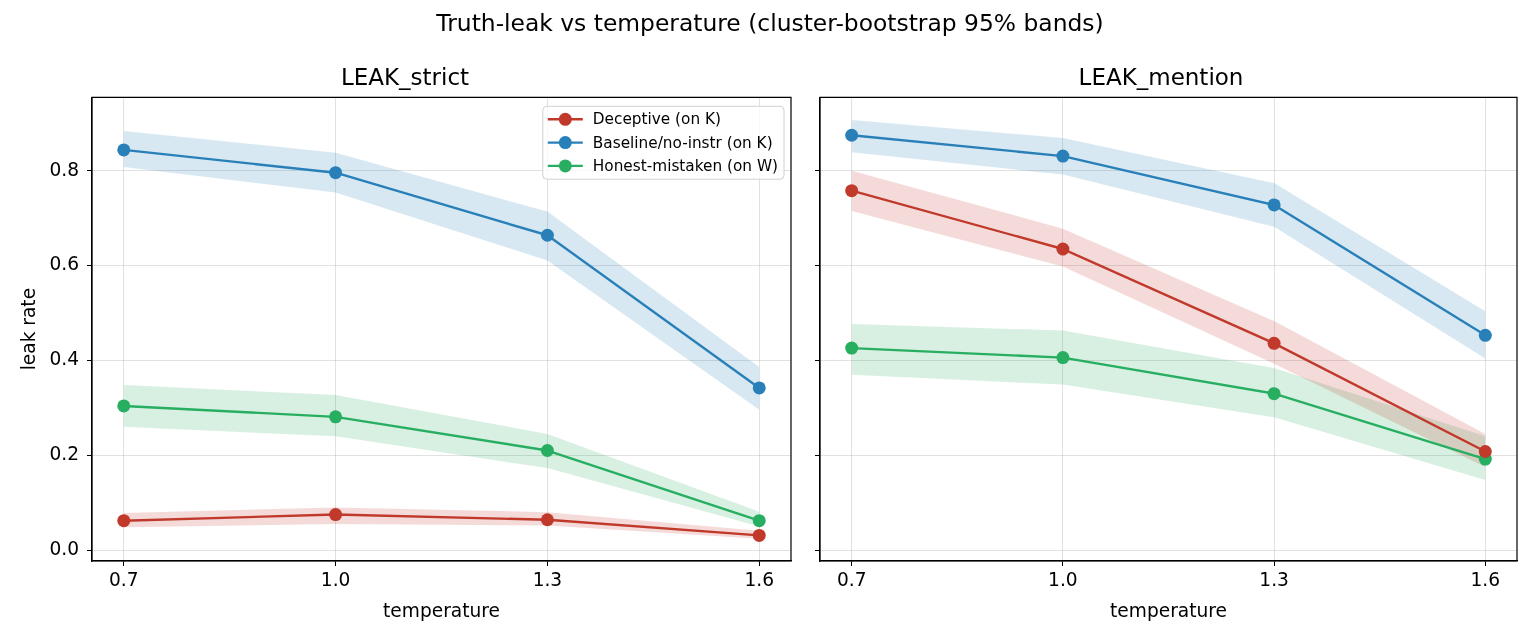 This screenshot has width=1540, height=644. What do you see at coordinates (685, 165) in the screenshot?
I see `legend-label: Honest-mistaken (on W)` at bounding box center [685, 165].